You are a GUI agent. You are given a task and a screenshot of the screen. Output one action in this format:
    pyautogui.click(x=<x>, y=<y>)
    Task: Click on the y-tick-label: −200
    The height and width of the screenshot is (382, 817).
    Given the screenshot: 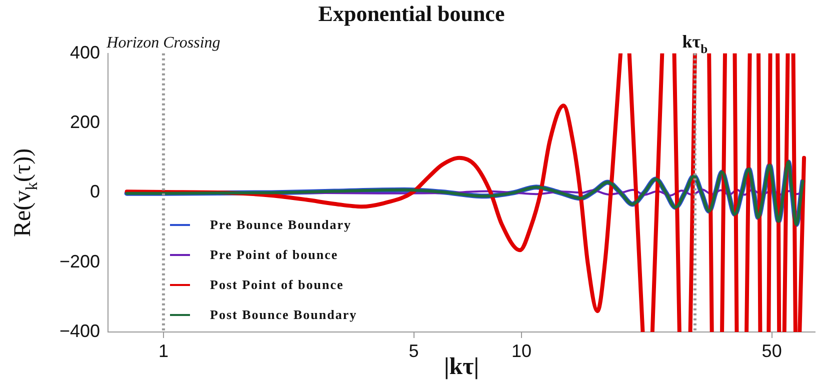 What is the action you would take?
    pyautogui.click(x=79, y=261)
    